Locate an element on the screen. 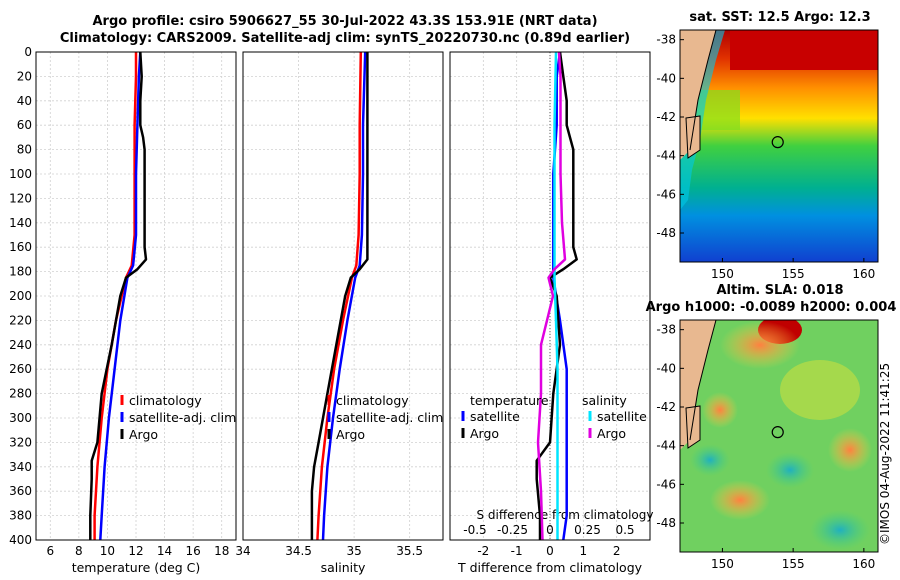  y-tick-label: 260 is located at coordinates (20, 369).